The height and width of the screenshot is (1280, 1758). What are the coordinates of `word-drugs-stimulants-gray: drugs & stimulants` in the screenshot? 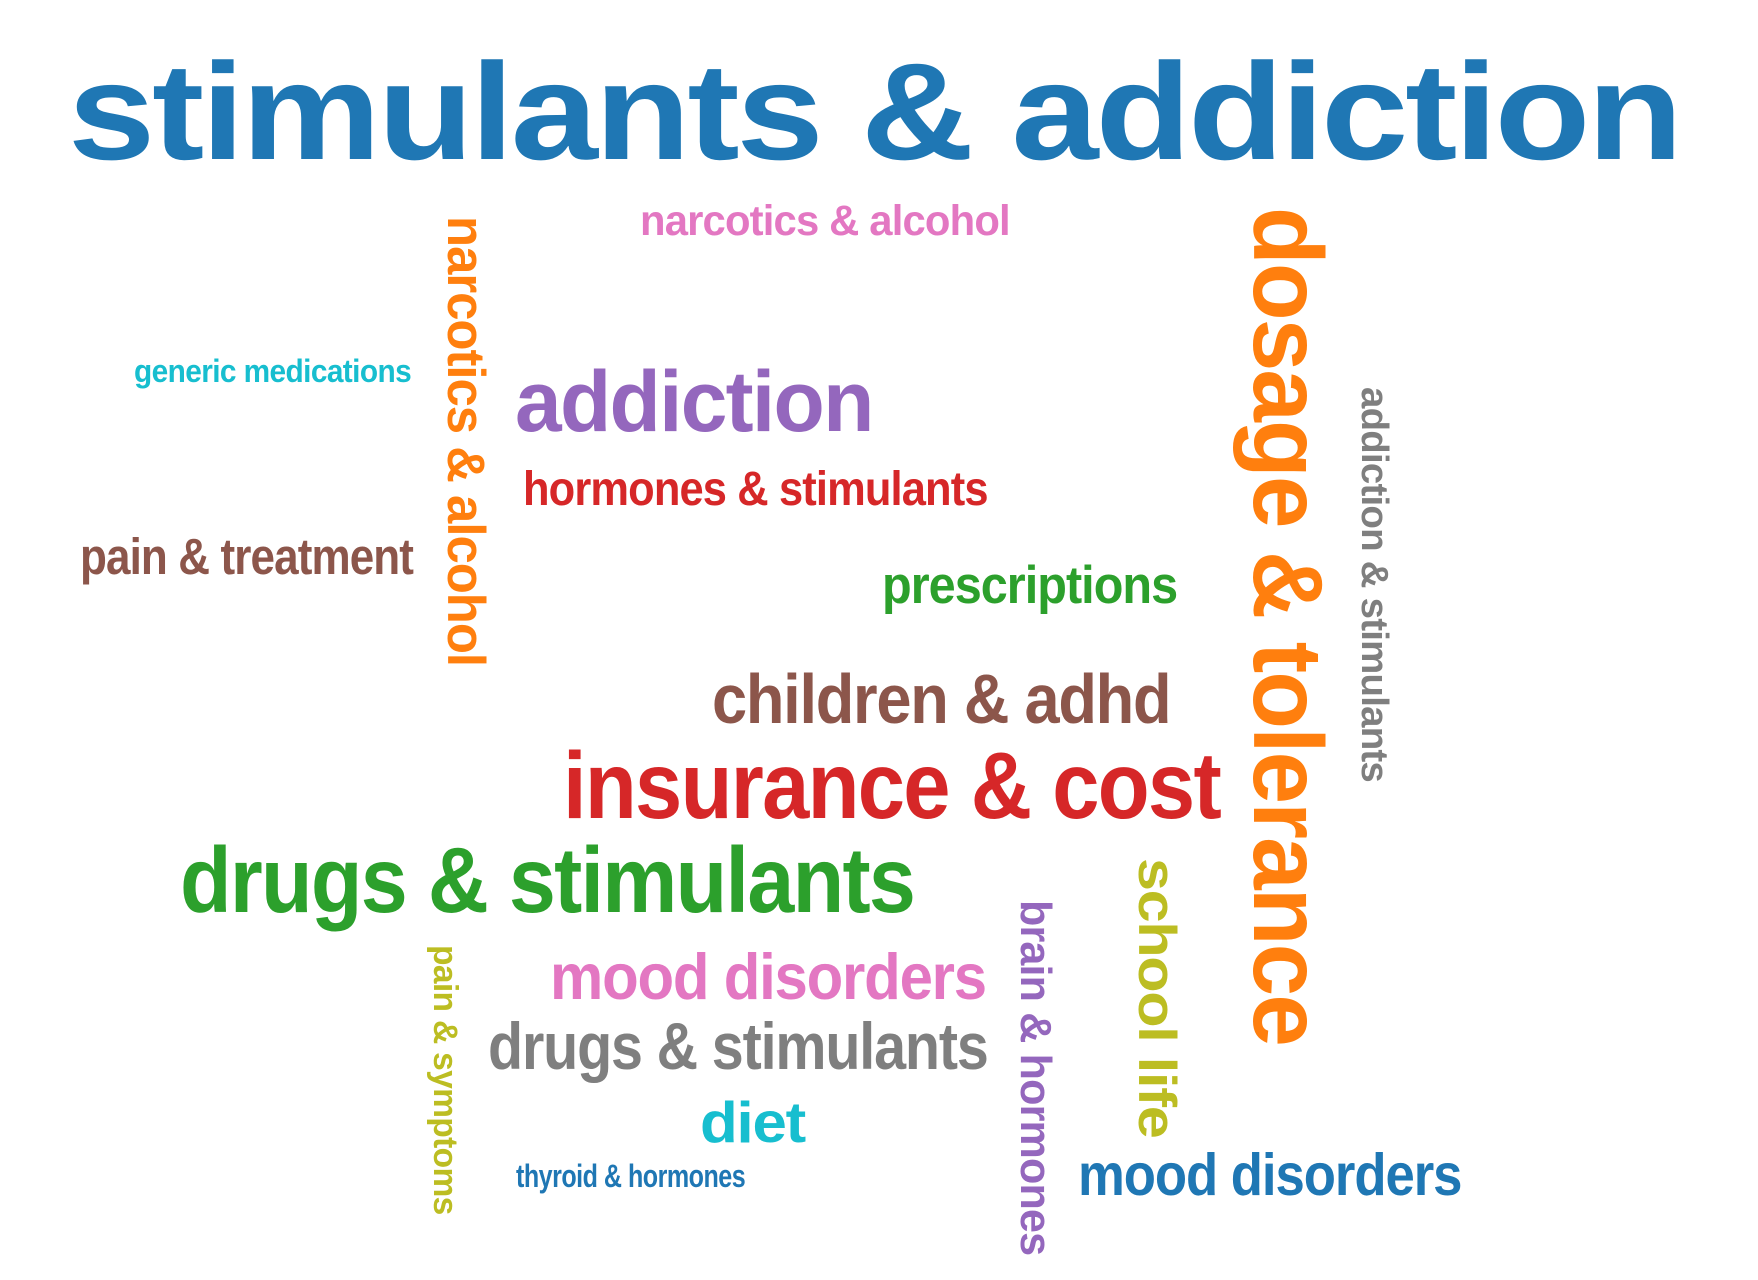 It's located at (738, 1047).